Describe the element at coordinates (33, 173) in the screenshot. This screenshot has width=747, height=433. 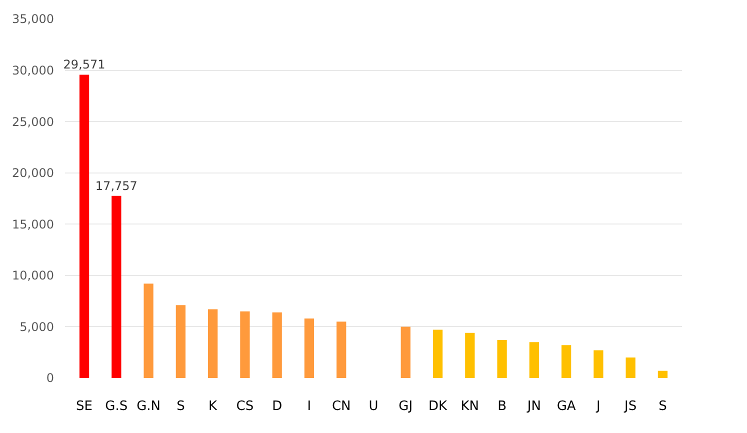
I see `y-tick-label: 20,000` at that location.